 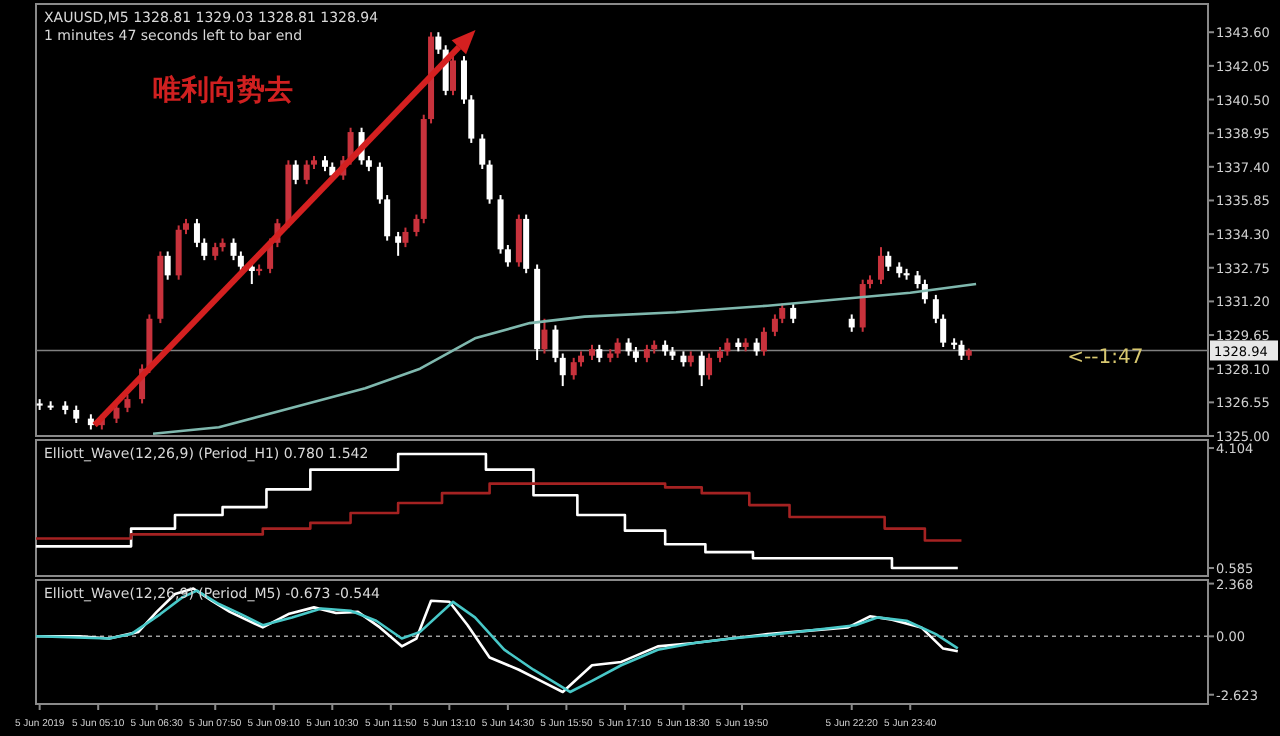 What do you see at coordinates (1105, 357) in the screenshot?
I see `annotation: <--1:47` at bounding box center [1105, 357].